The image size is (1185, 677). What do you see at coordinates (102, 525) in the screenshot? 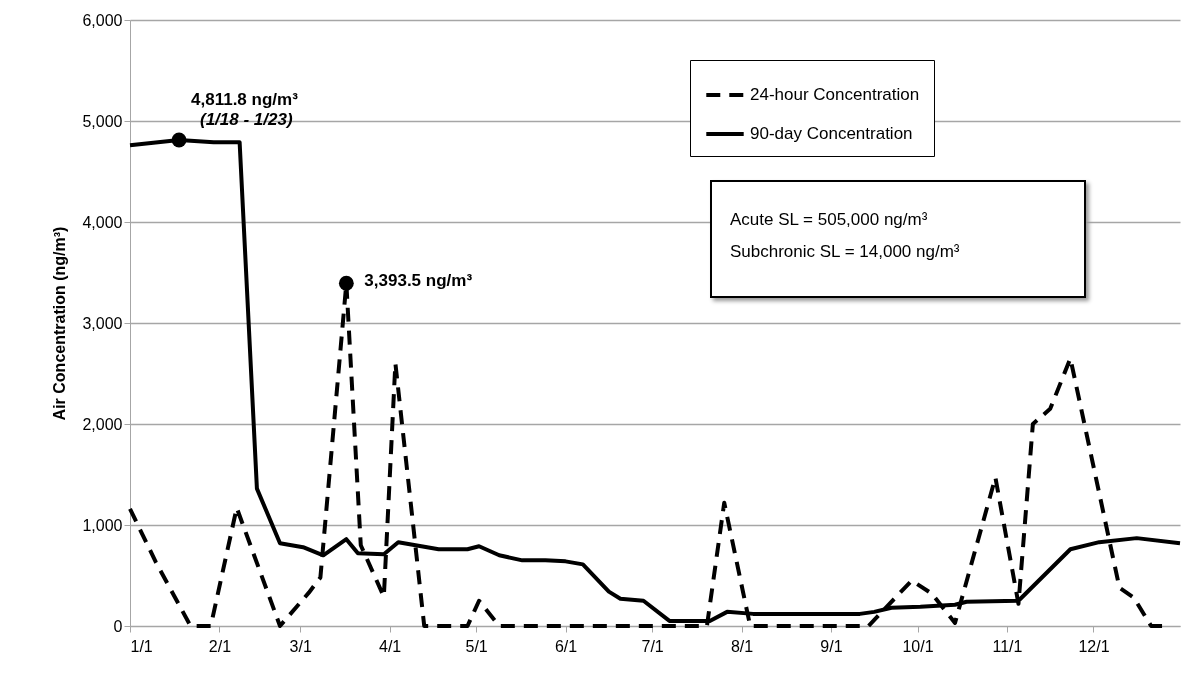
I see `y-tick-label: 1,000` at bounding box center [102, 525].